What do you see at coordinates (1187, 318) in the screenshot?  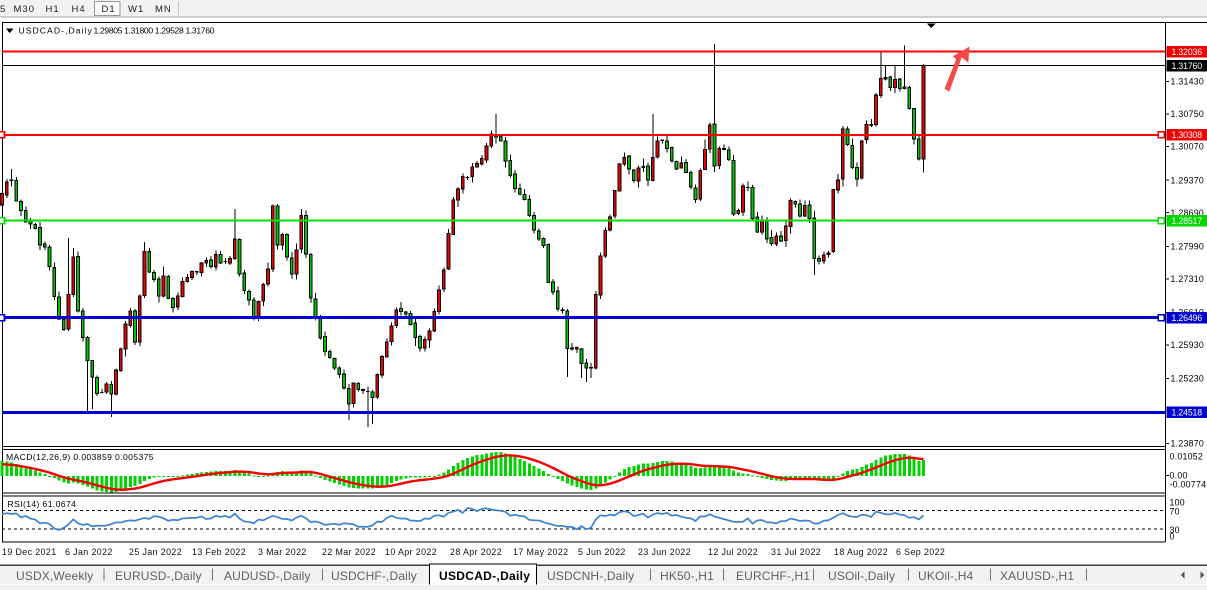 I see `svg-text: 1.26496` at bounding box center [1187, 318].